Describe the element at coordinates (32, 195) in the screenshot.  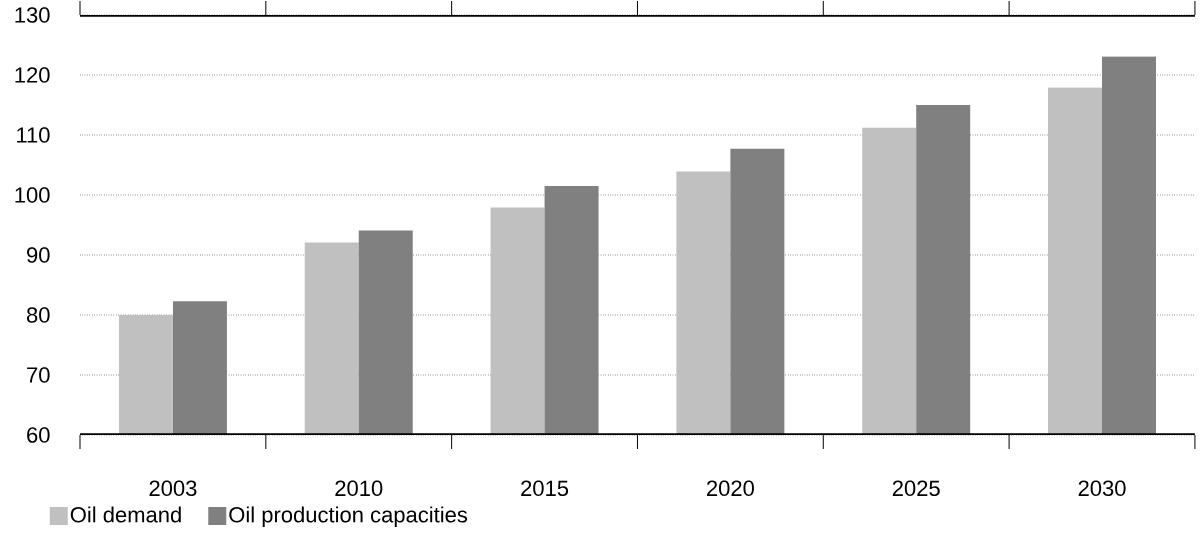
I see `y-tick-label: 100` at that location.